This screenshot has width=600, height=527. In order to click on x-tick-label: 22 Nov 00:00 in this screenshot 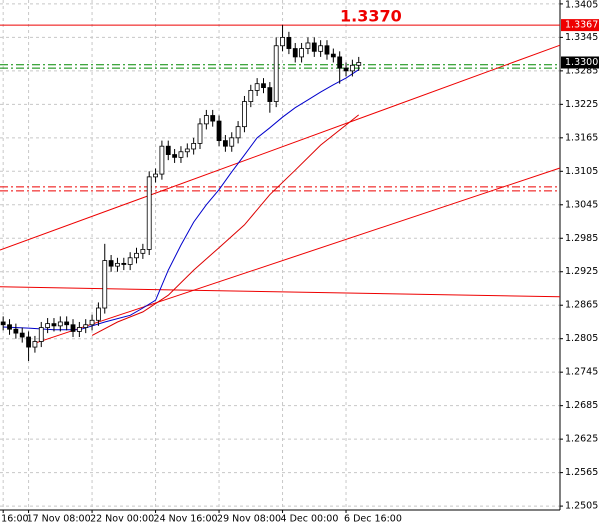, I will do `click(122, 519)`.